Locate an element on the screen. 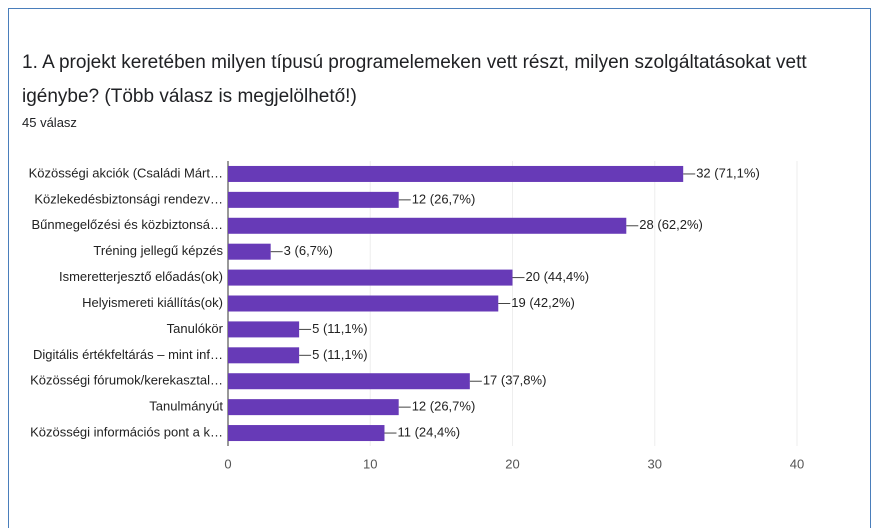 The width and height of the screenshot is (875, 528). data-label: 19 (42,2%) is located at coordinates (543, 302).